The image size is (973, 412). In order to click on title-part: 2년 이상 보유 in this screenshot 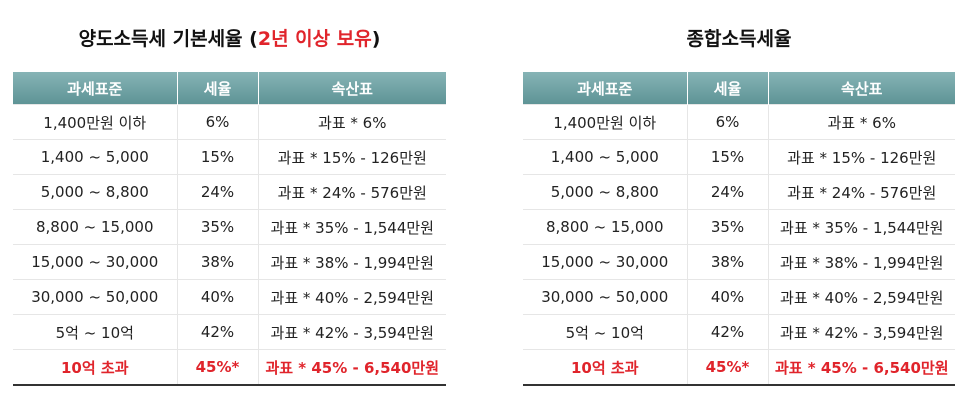, I will do `click(314, 39)`.